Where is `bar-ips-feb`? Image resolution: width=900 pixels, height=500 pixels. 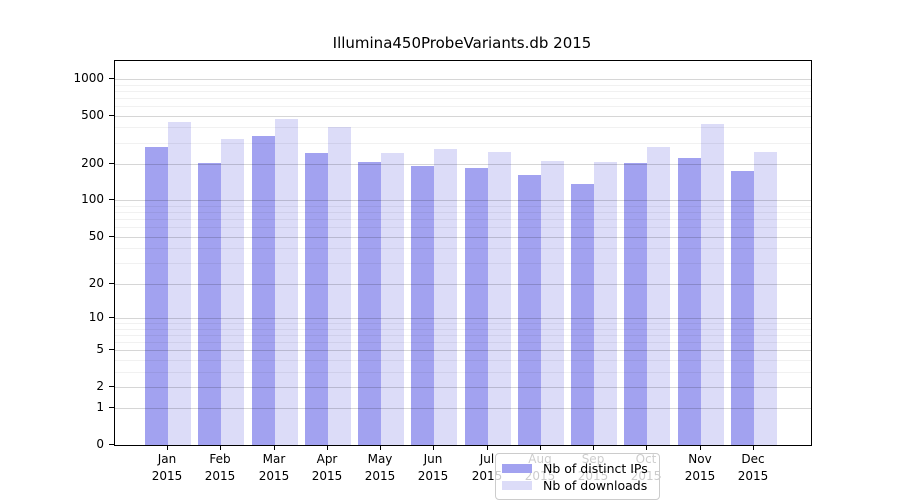 bar-ips-feb is located at coordinates (210, 303).